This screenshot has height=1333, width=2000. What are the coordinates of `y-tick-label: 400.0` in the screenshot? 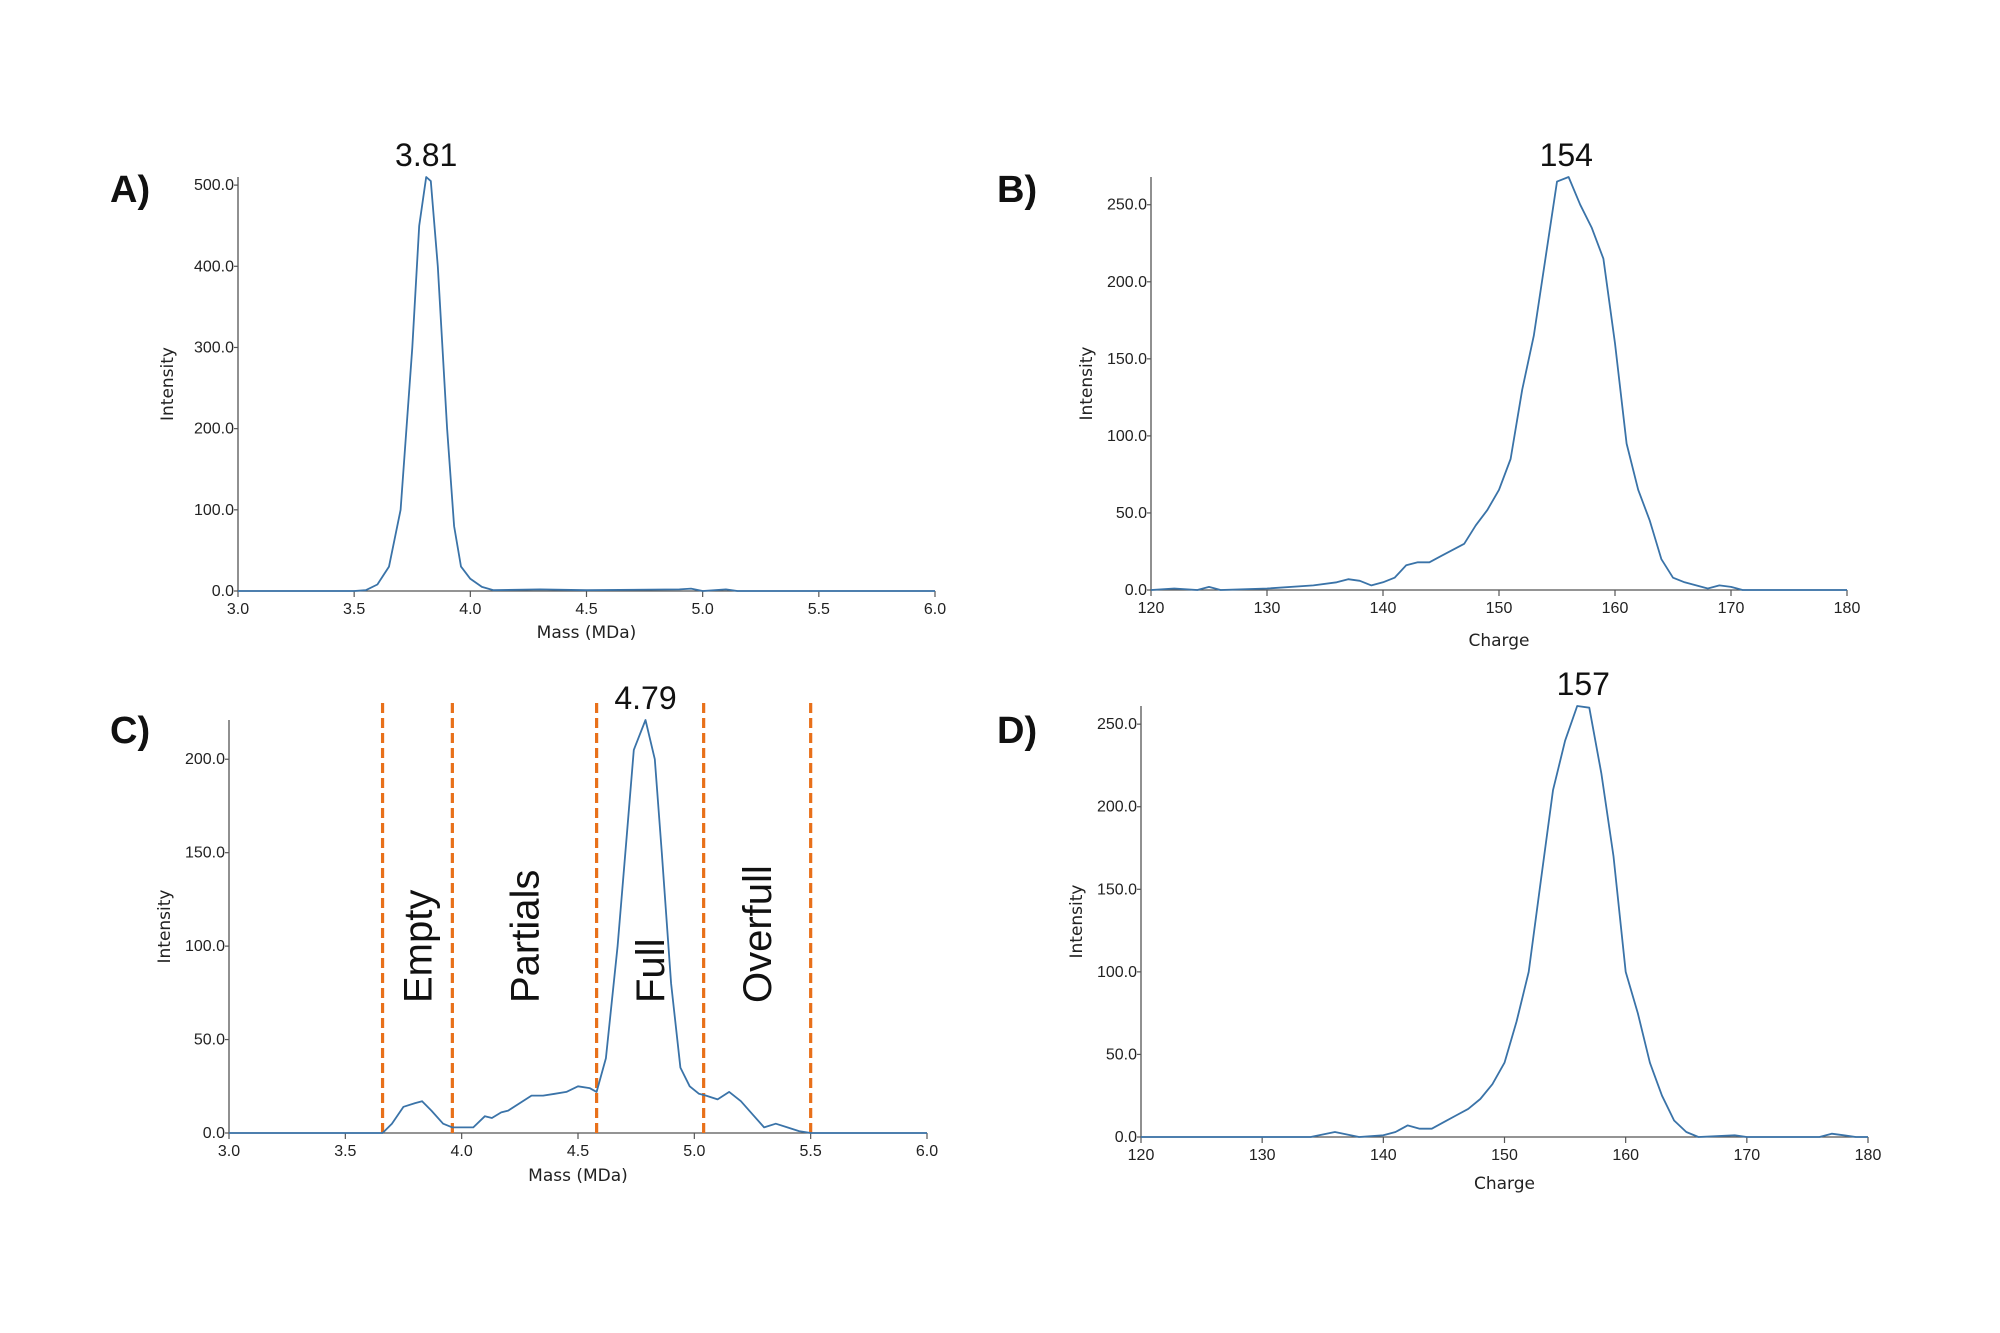 It's located at (214, 266).